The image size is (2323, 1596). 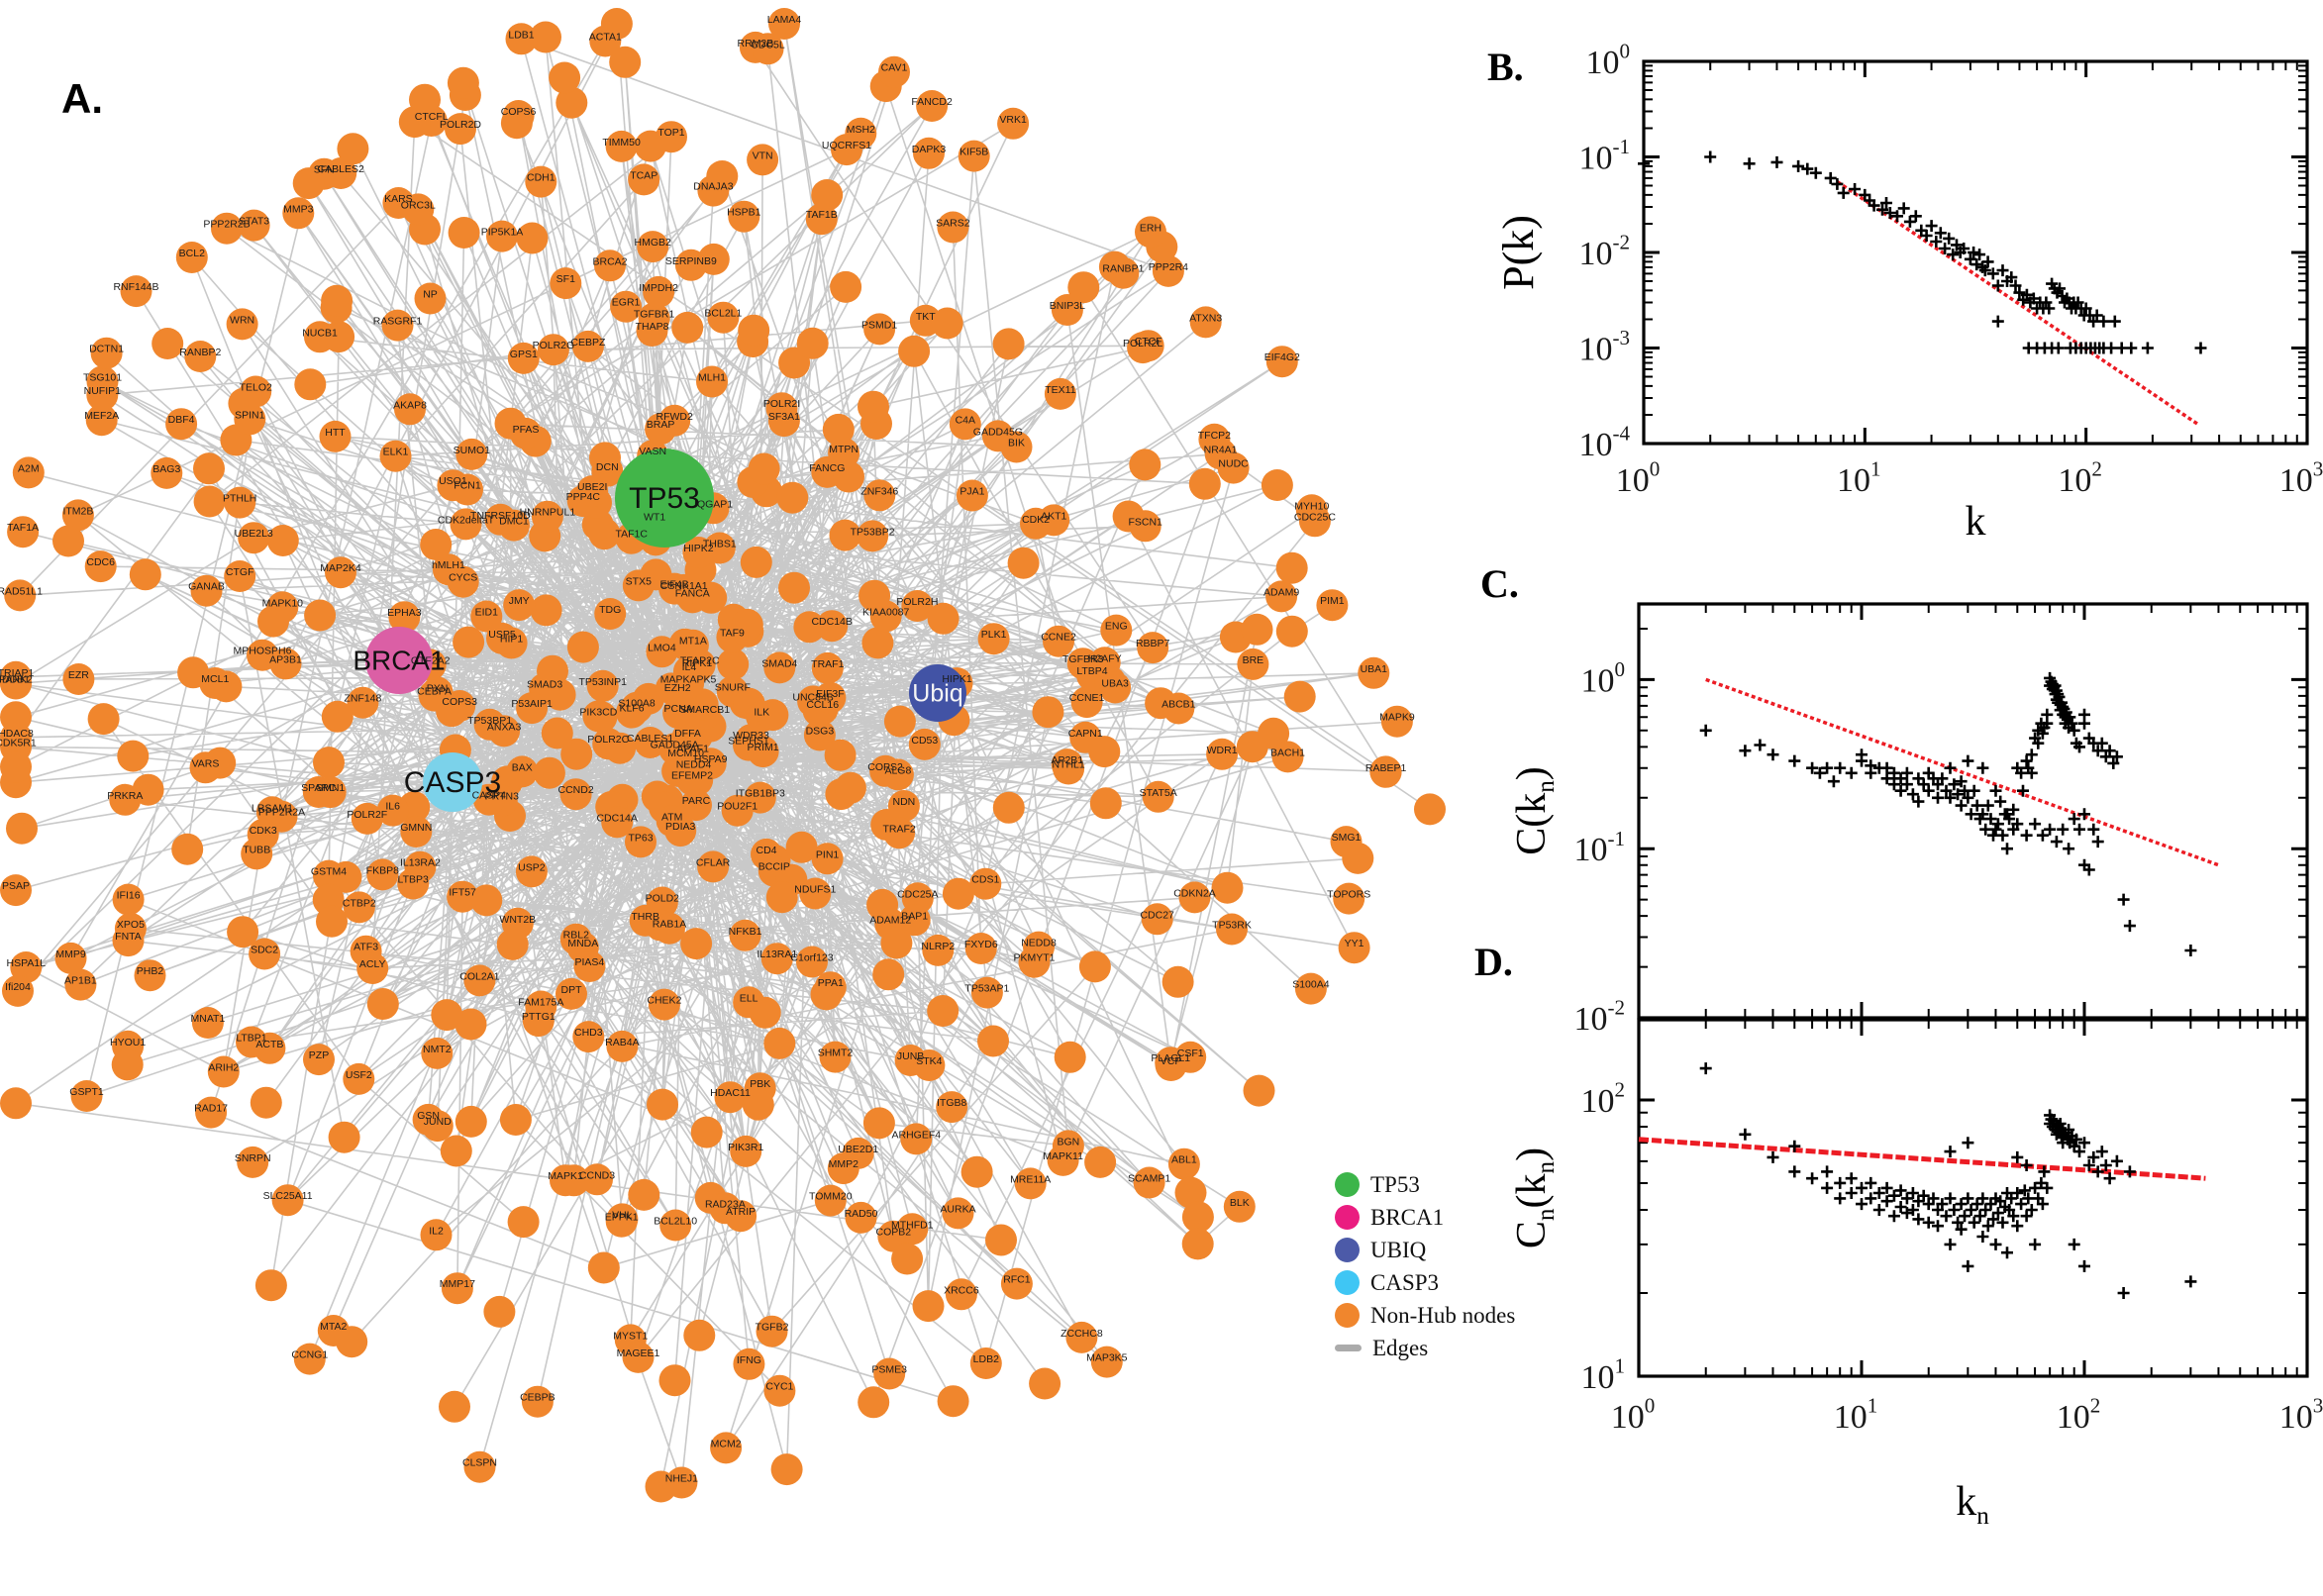 What do you see at coordinates (253, 1158) in the screenshot?
I see `node-label: SNRPN` at bounding box center [253, 1158].